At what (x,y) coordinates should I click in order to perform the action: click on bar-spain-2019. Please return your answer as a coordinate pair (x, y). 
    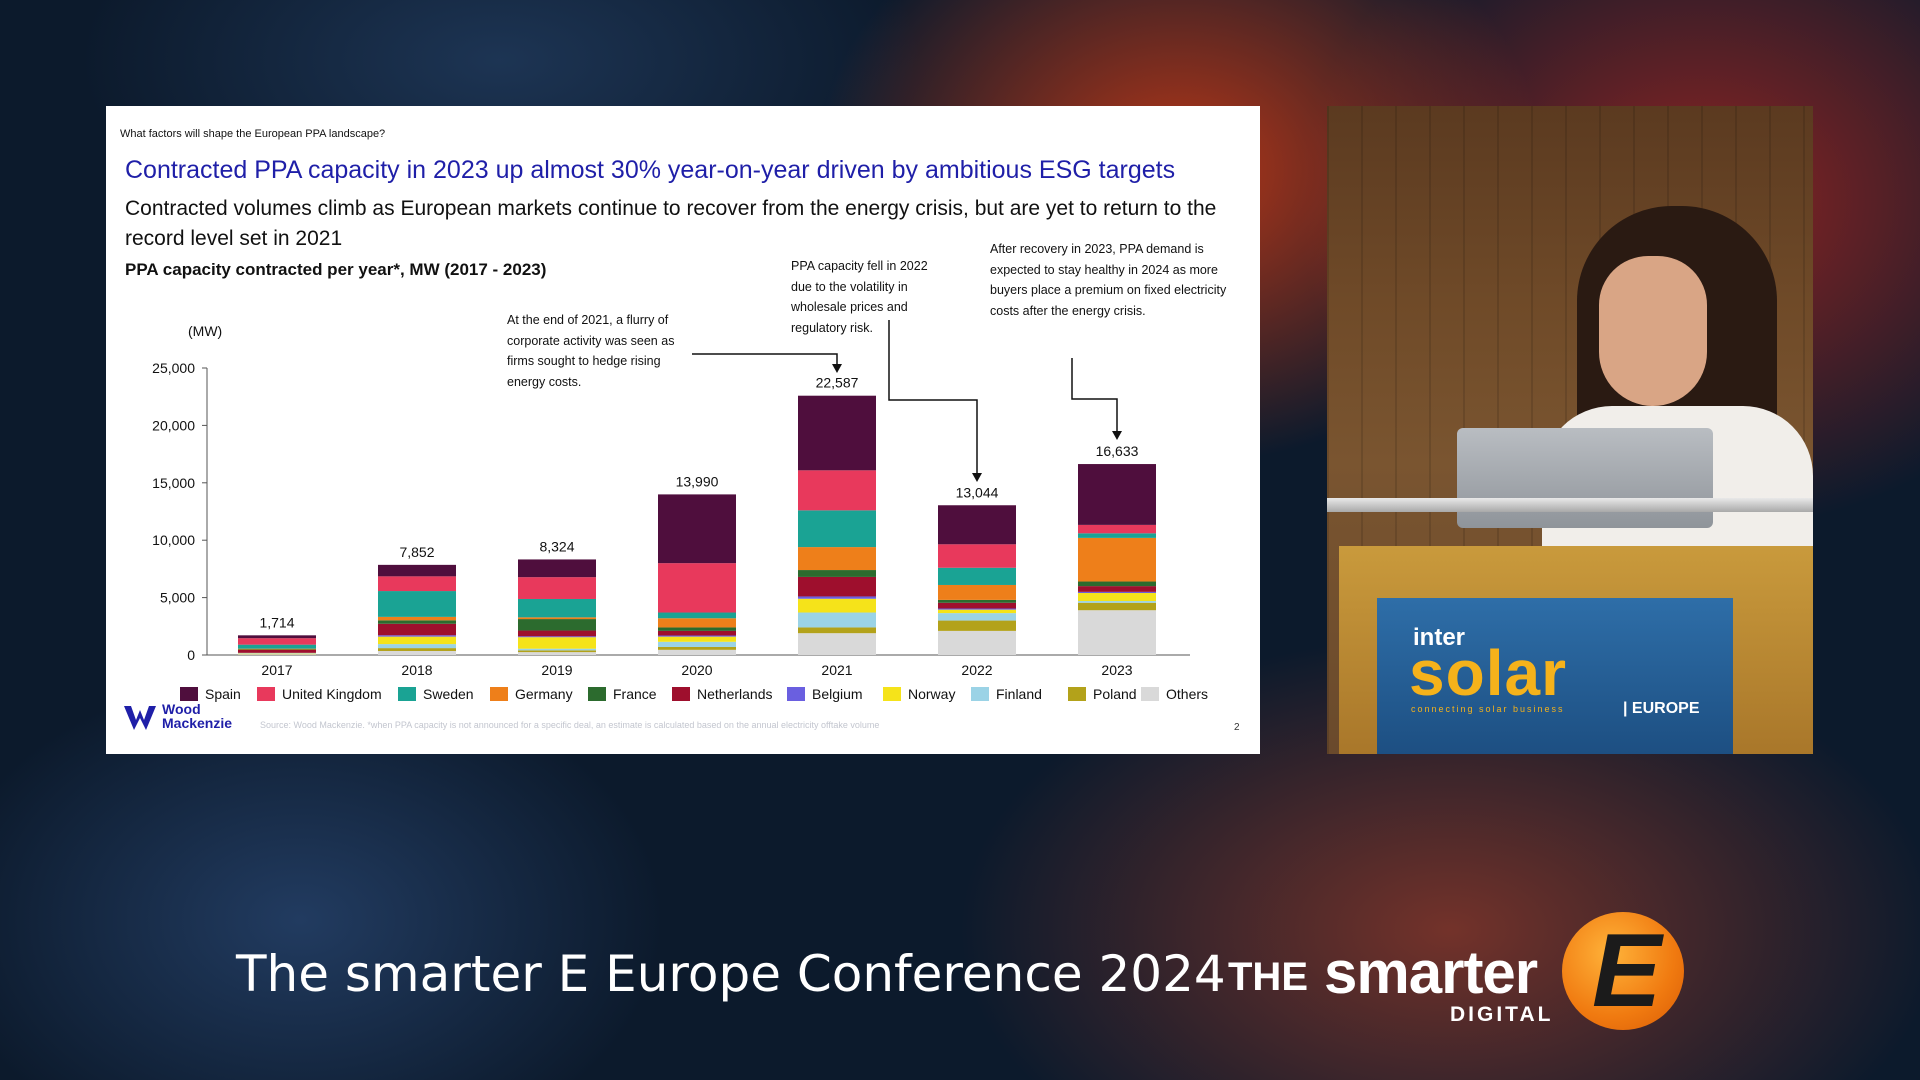
    Looking at the image, I should click on (557, 568).